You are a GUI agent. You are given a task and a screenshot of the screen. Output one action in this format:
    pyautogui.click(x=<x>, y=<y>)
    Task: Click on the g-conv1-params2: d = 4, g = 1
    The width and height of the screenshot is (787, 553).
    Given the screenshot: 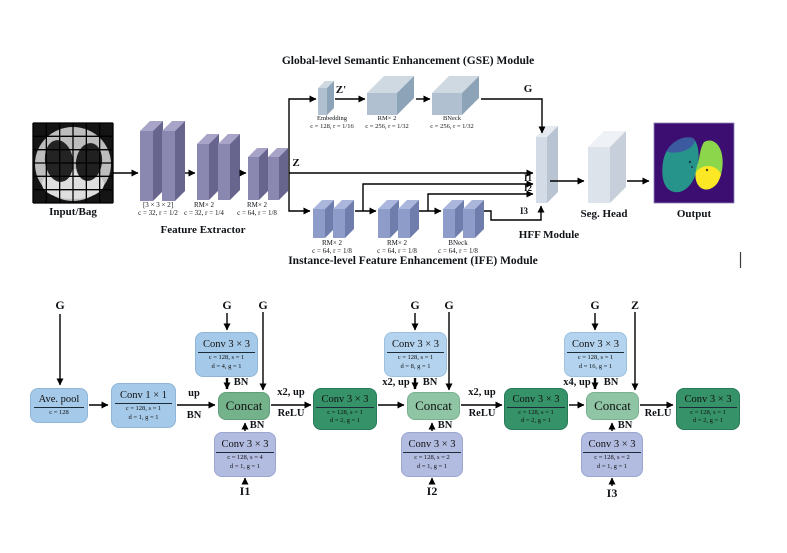 What is the action you would take?
    pyautogui.click(x=226, y=366)
    